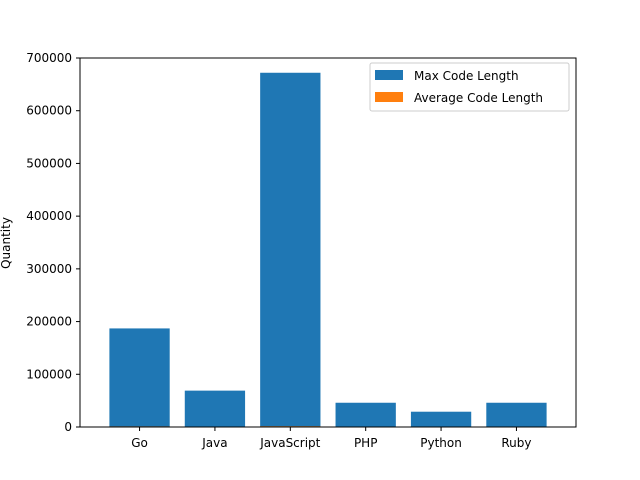 This screenshot has height=480, width=640. Describe the element at coordinates (289, 443) in the screenshot. I see `x-tick-label: JavaScript` at that location.